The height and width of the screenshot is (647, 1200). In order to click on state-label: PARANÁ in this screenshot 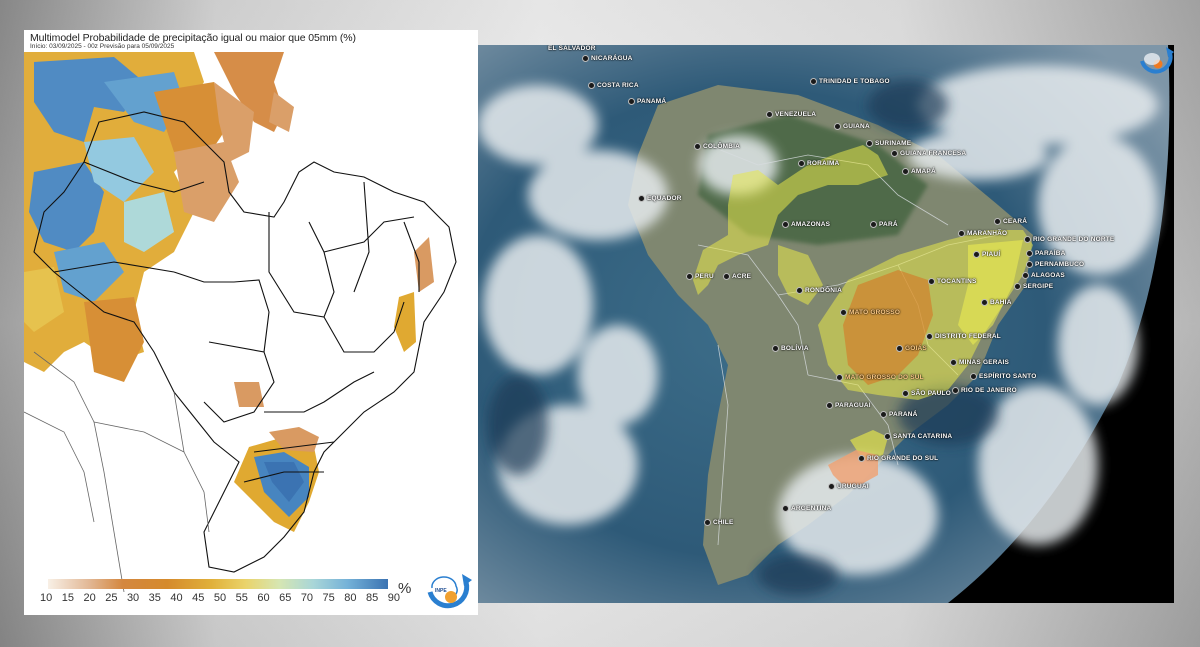, I will do `click(899, 414)`.